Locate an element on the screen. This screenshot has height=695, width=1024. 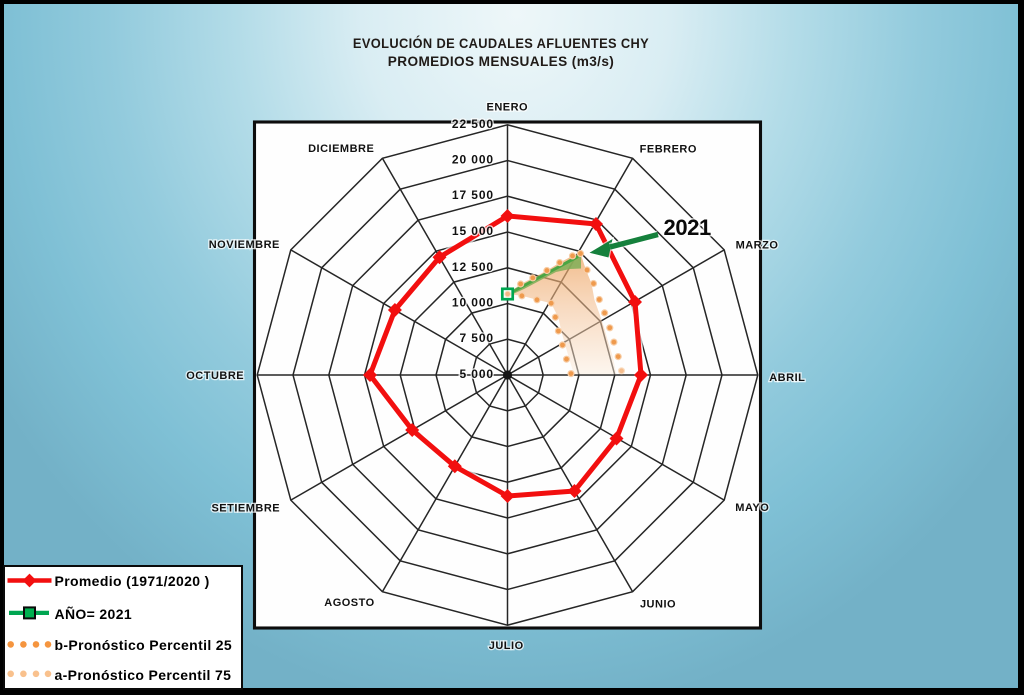
svg-text: NOVIEMBRE is located at coordinates (244, 245).